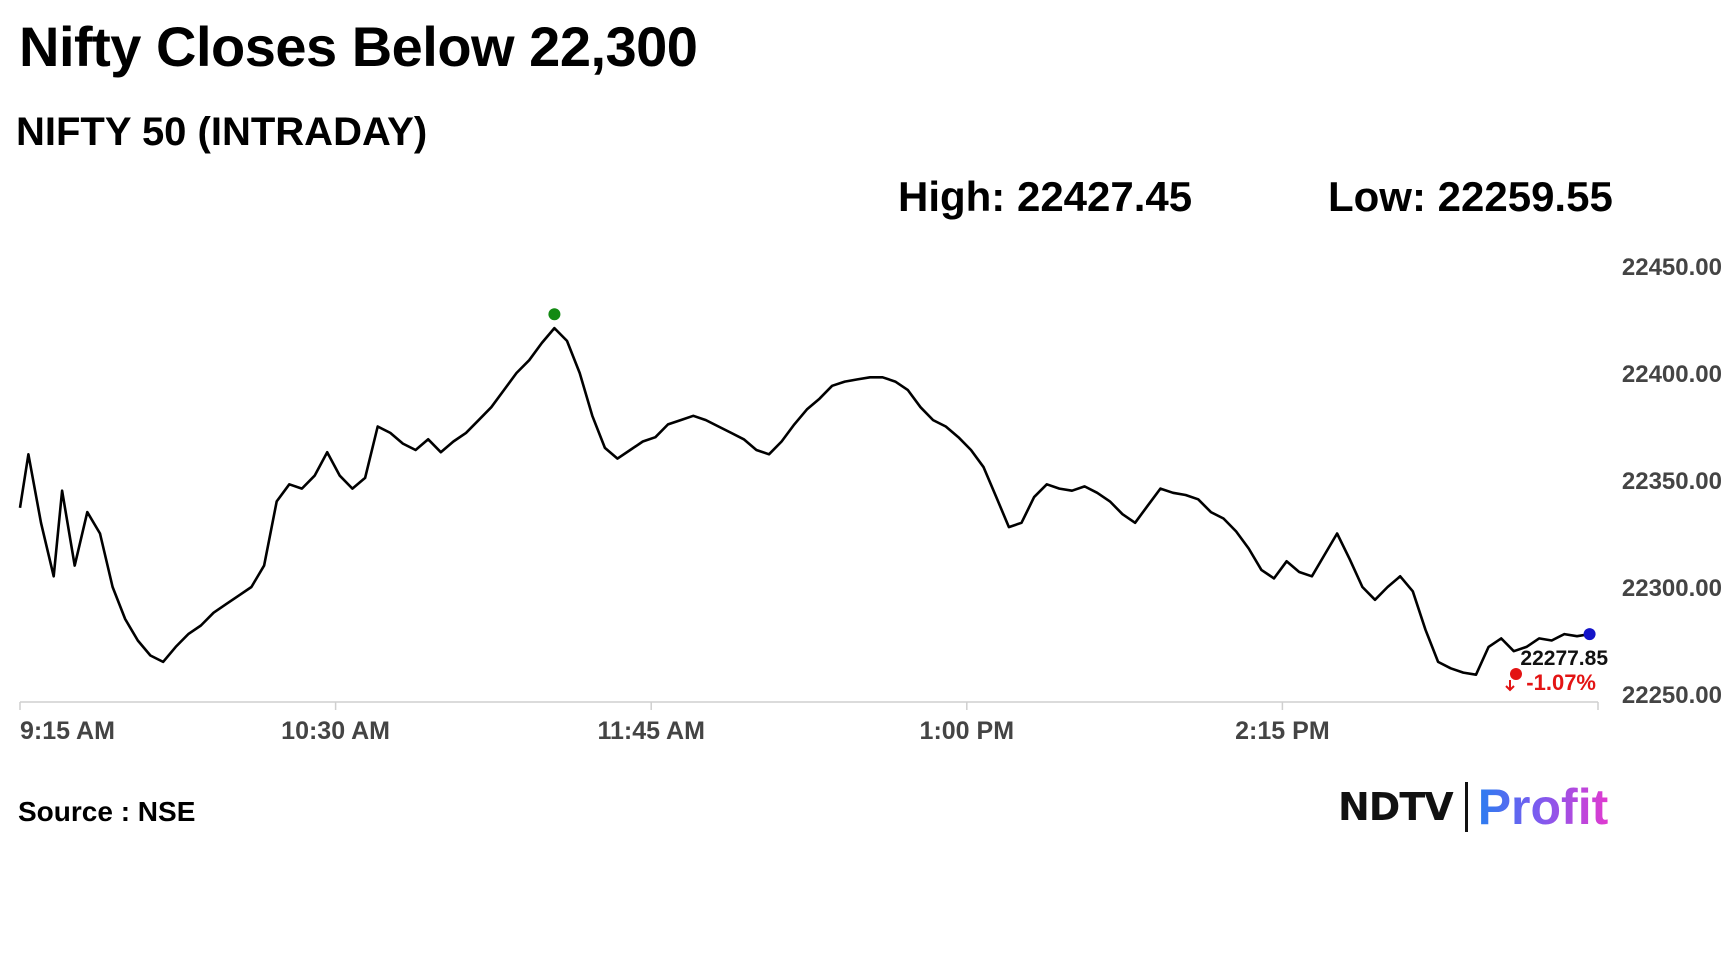  Describe the element at coordinates (1672, 374) in the screenshot. I see `y-tick-label: 22400.00` at that location.